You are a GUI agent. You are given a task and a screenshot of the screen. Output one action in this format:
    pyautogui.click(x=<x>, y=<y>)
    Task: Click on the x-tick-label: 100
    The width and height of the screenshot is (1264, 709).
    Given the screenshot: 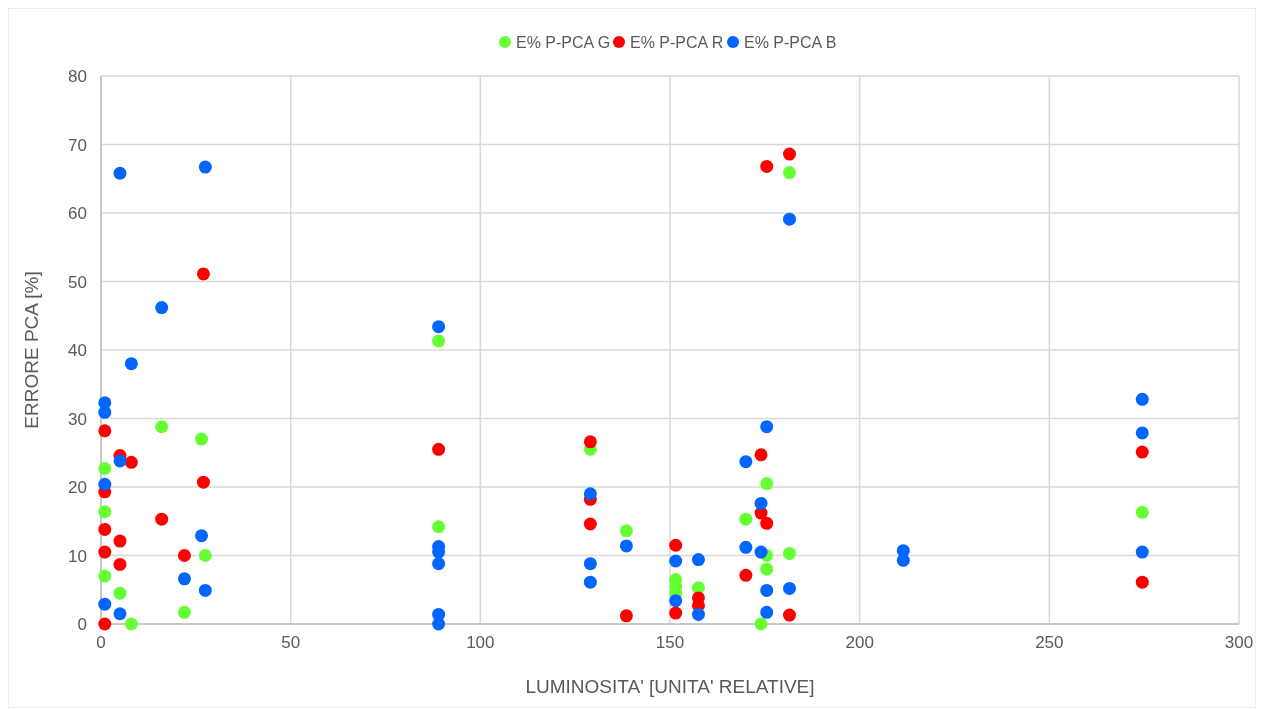 What is the action you would take?
    pyautogui.click(x=480, y=642)
    